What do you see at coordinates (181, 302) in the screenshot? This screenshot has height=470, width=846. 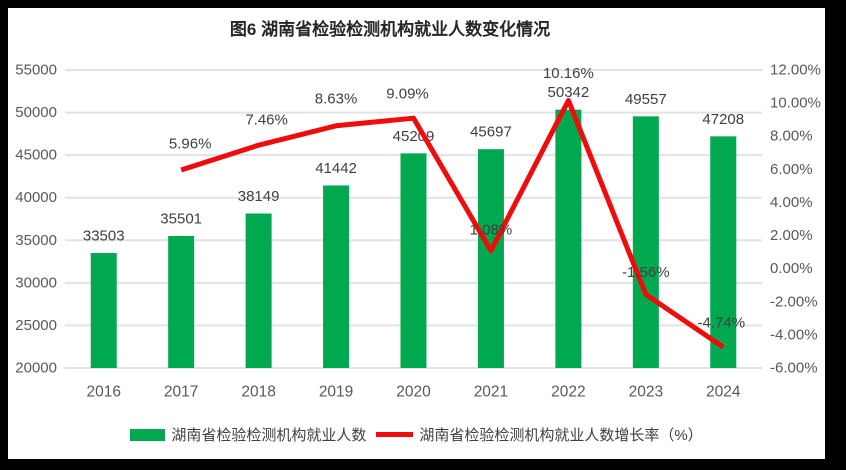 I see `bar-2017` at bounding box center [181, 302].